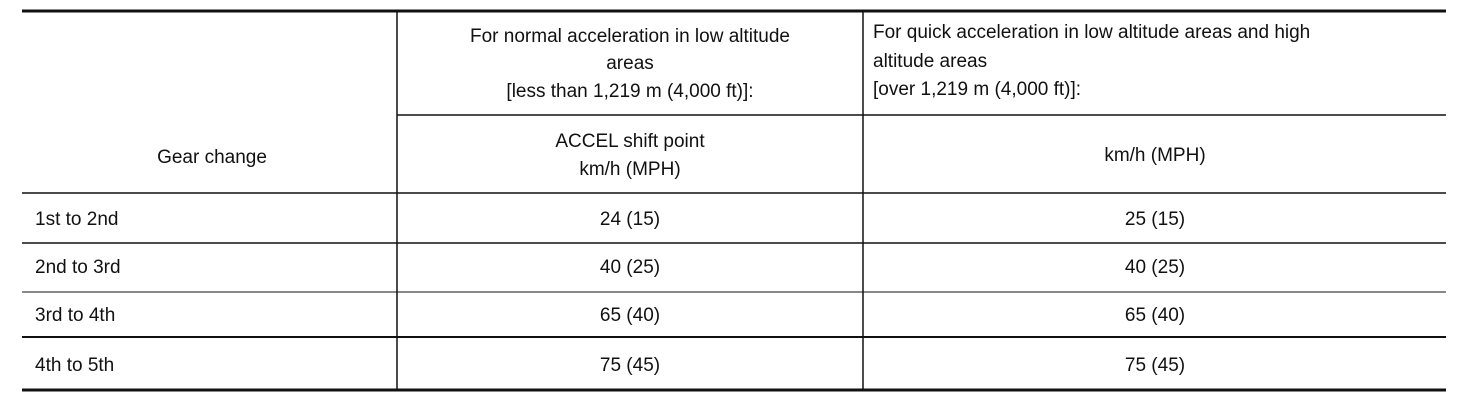 The image size is (1472, 402). I want to click on speed-cell: 25 (15), so click(1155, 219).